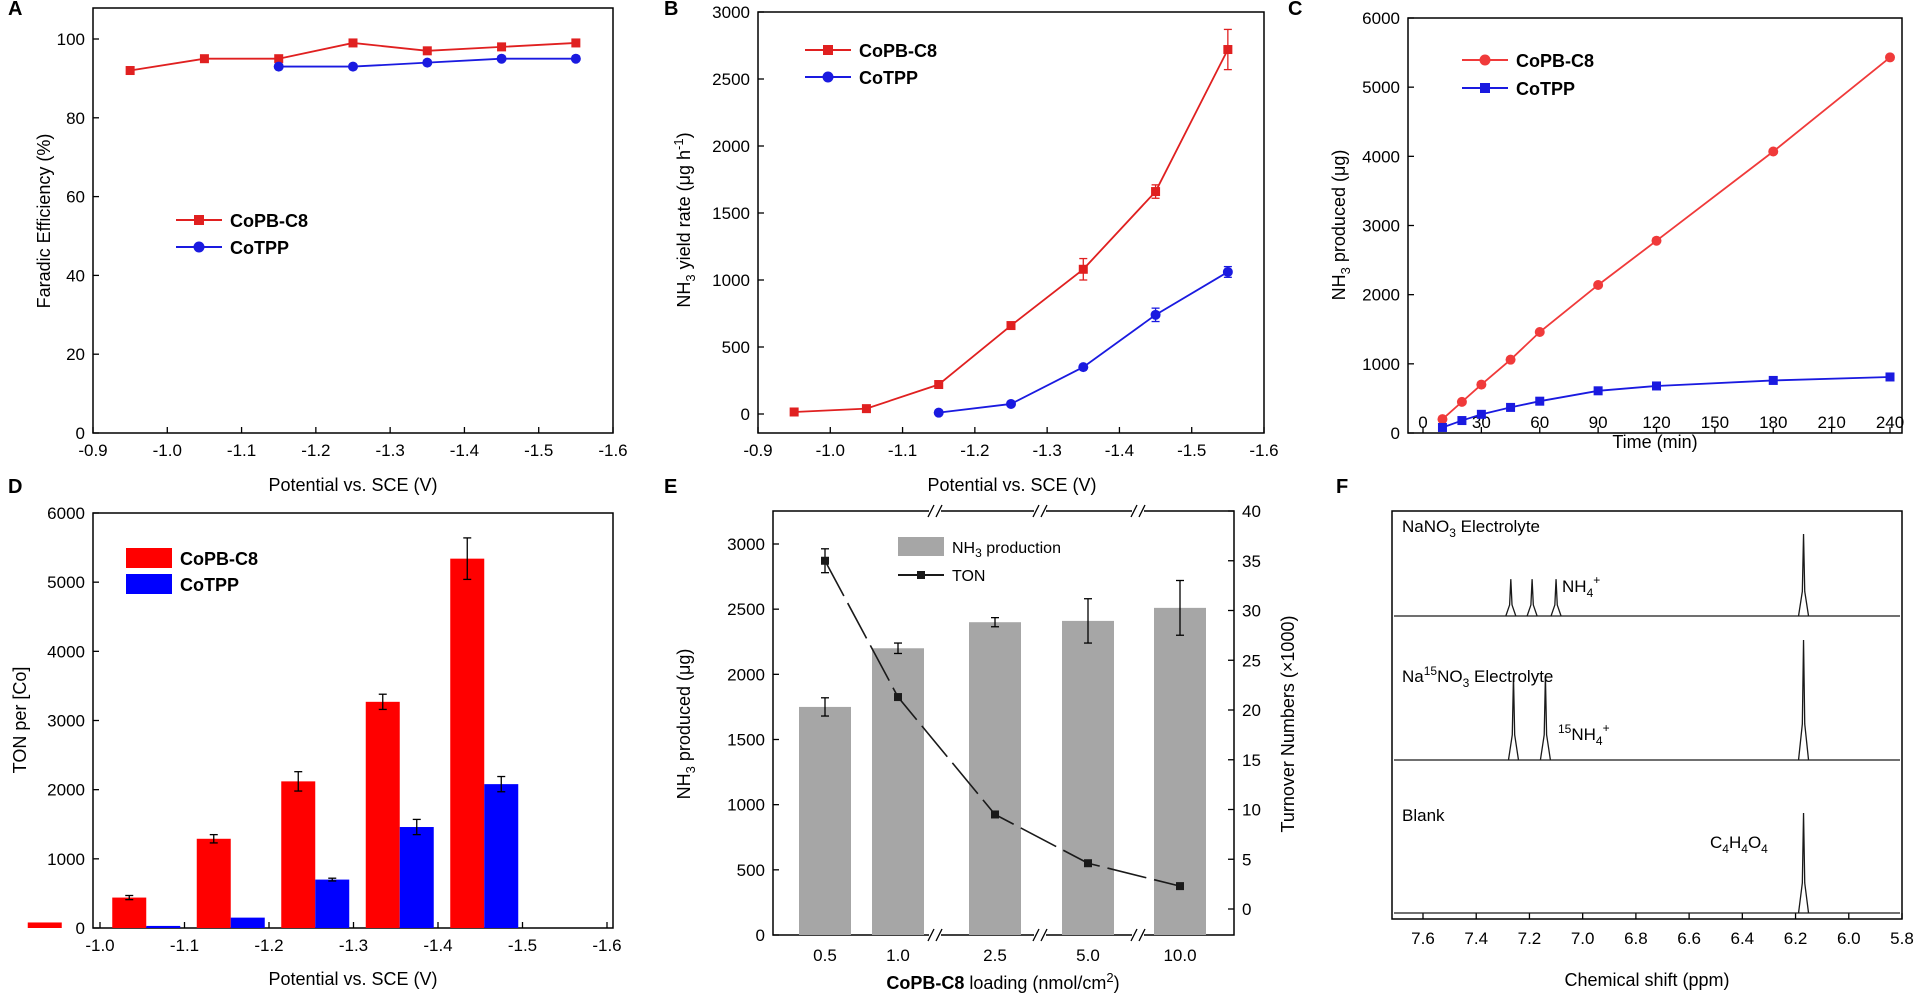 This screenshot has height=1000, width=1920. What do you see at coordinates (1477, 677) in the screenshot?
I see `trace-label: Na15NO3 Electrolyte` at bounding box center [1477, 677].